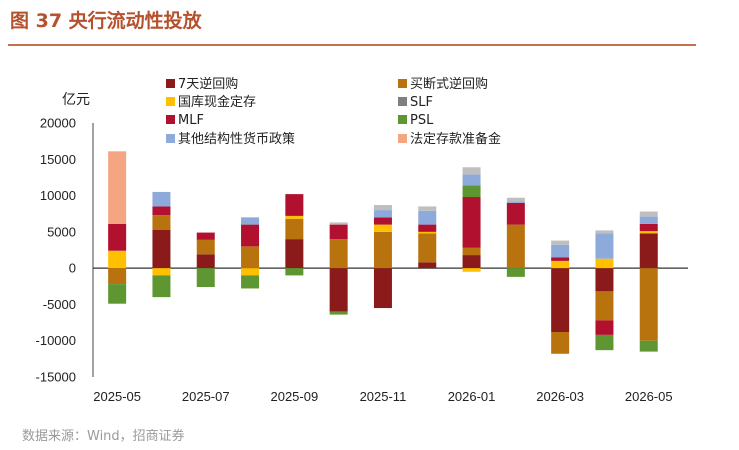 The height and width of the screenshot is (450, 739). What do you see at coordinates (58, 159) in the screenshot?
I see `y-tick-label: 15000` at bounding box center [58, 159].